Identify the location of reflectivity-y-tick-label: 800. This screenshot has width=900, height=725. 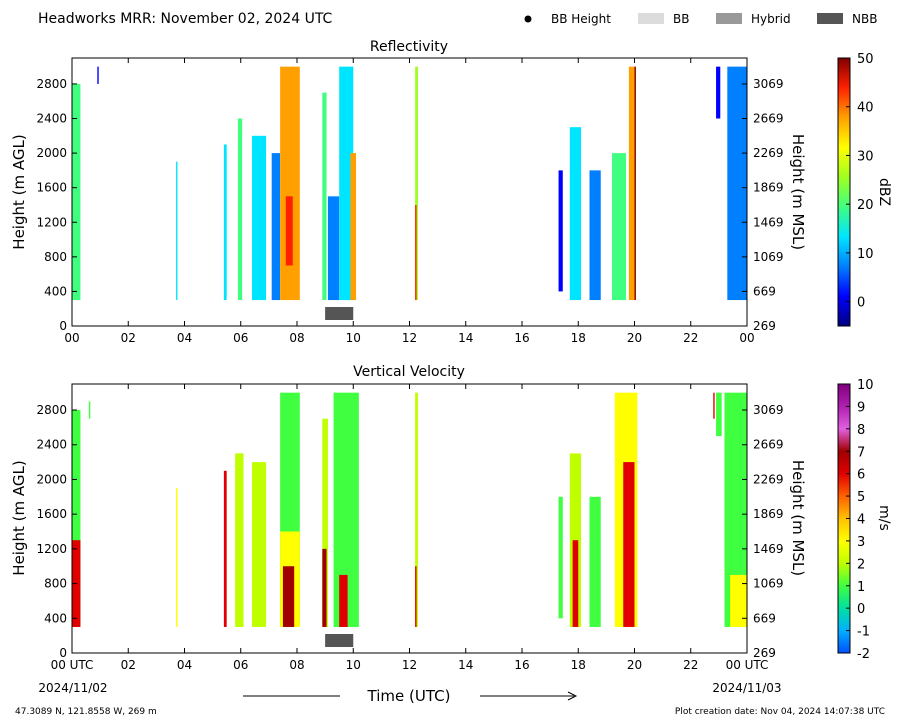
(55, 257).